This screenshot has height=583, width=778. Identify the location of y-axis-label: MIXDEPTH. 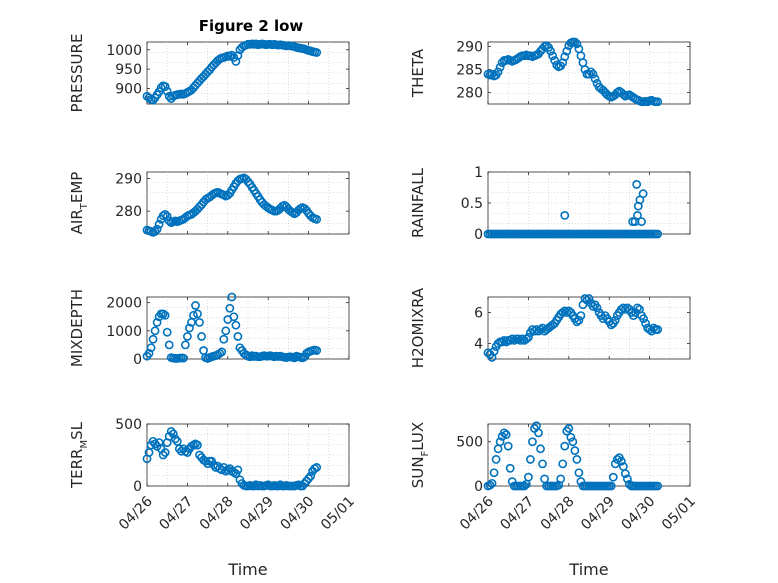
(77, 328).